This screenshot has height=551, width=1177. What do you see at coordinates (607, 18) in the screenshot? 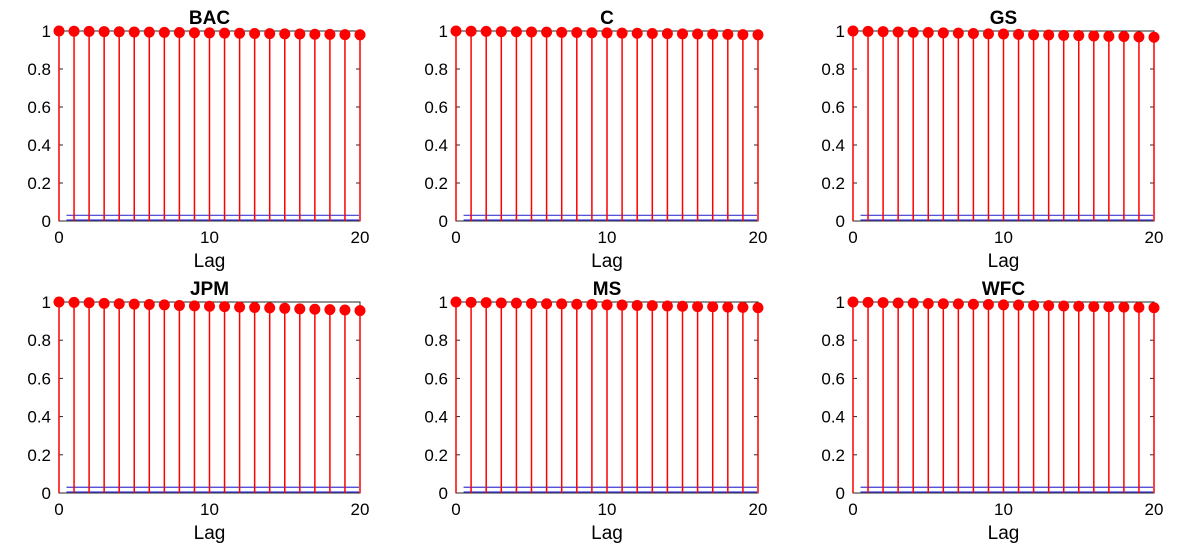
I see `subplot-title: C` at bounding box center [607, 18].